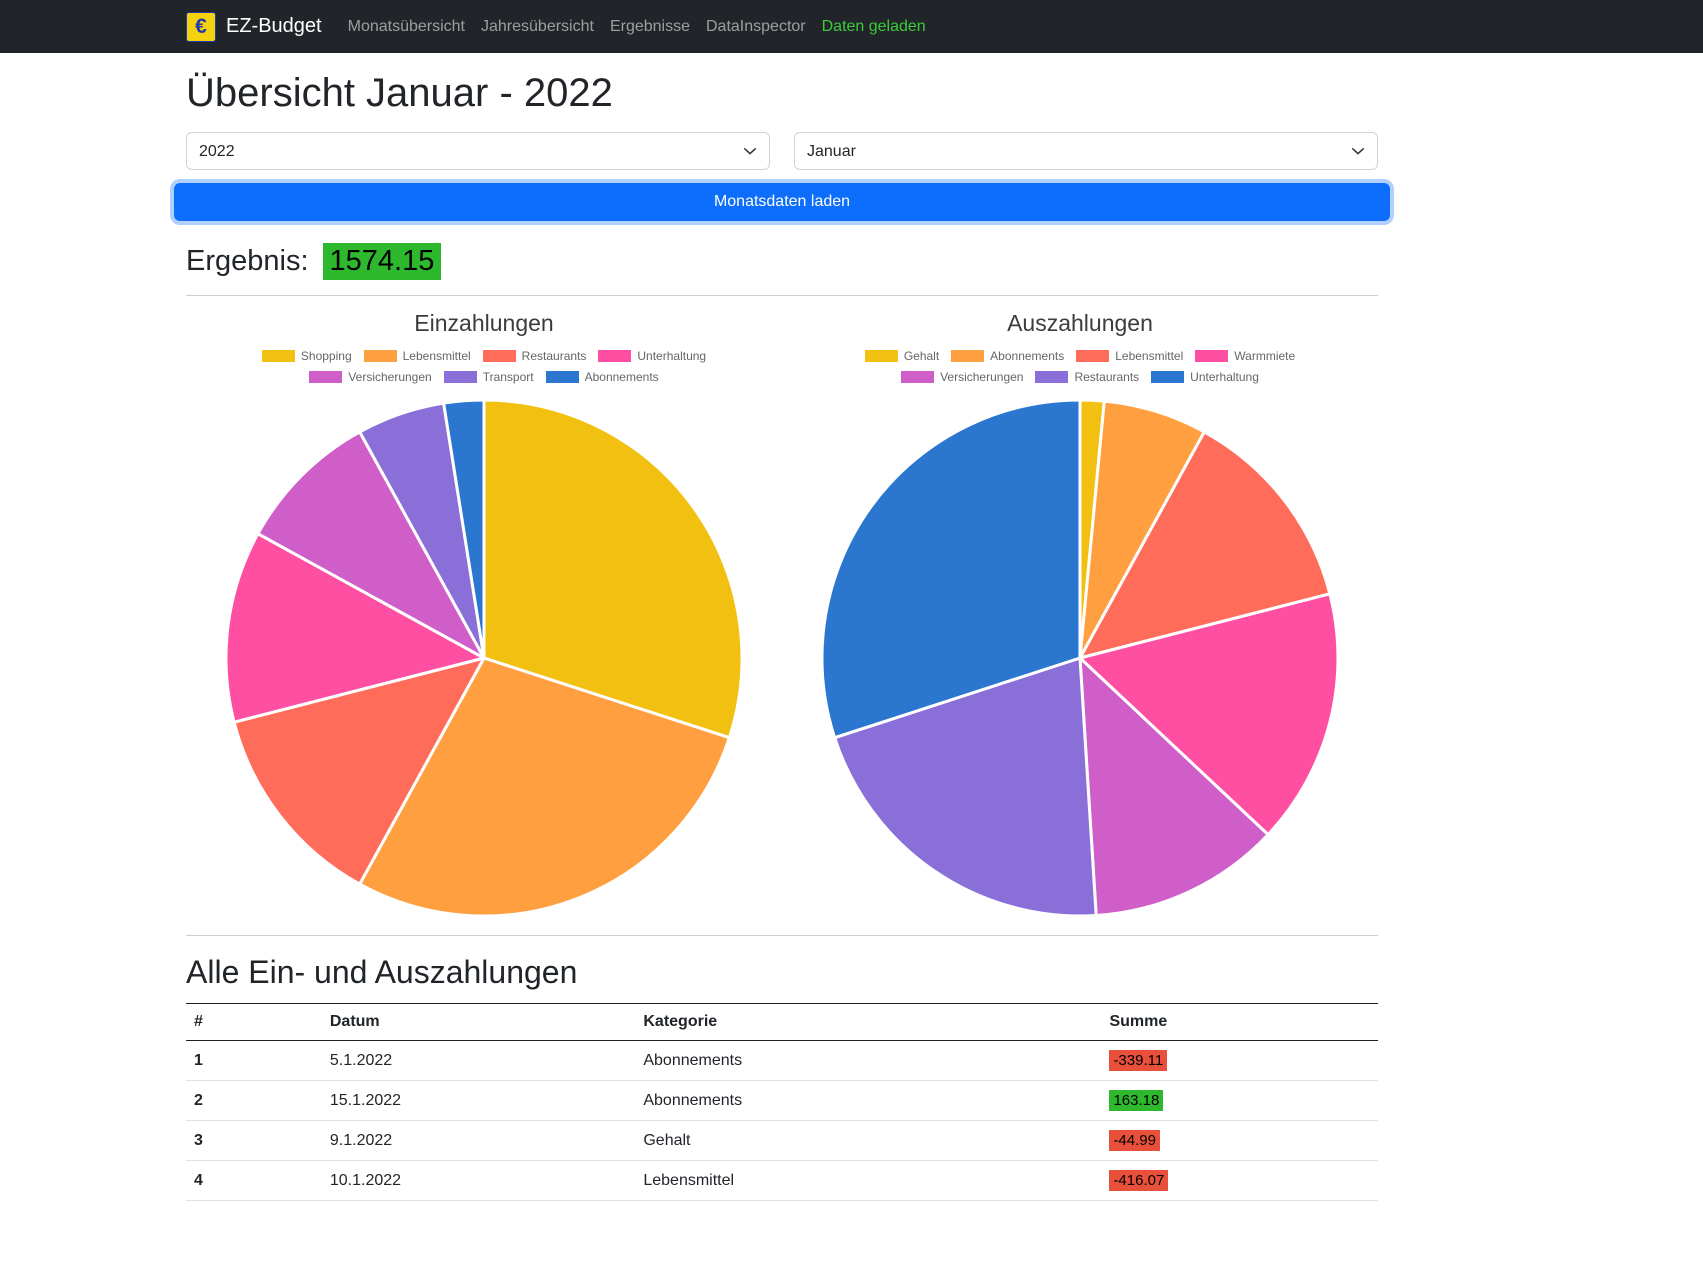 The image size is (1703, 1275). I want to click on cell-summe: -44.99, so click(1239, 1140).